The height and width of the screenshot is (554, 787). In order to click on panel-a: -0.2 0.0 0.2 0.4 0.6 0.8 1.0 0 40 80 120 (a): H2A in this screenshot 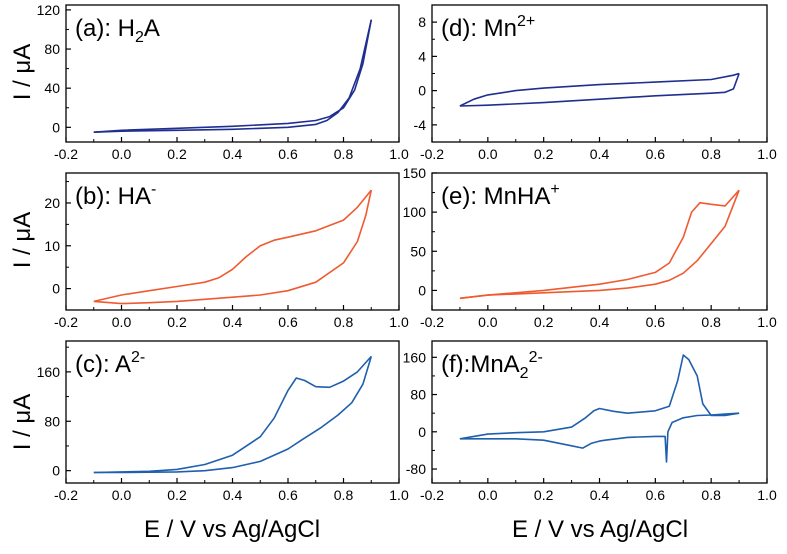, I will do `click(223, 82)`.